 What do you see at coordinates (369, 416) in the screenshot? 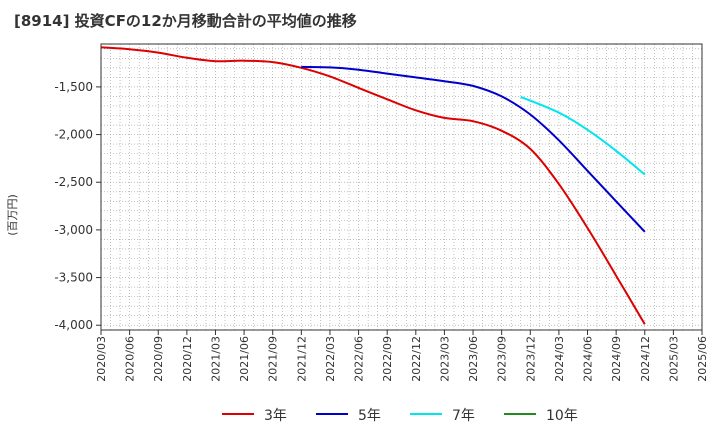
I see `legend-label: 5年` at bounding box center [369, 416].